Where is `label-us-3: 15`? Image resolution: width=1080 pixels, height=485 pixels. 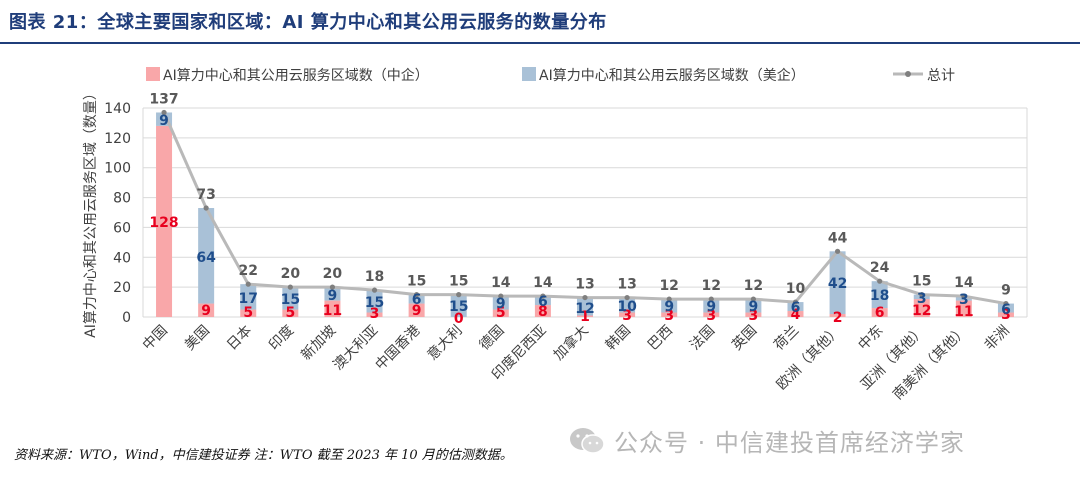 label-us-3: 15 is located at coordinates (290, 300).